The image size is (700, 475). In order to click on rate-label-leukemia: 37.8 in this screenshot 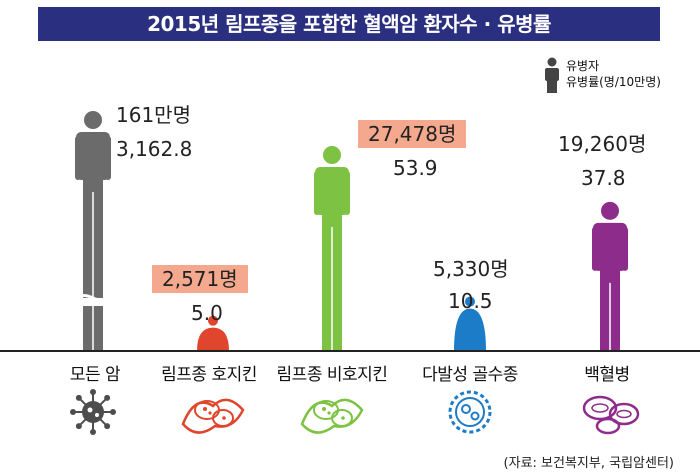, I will do `click(603, 178)`.